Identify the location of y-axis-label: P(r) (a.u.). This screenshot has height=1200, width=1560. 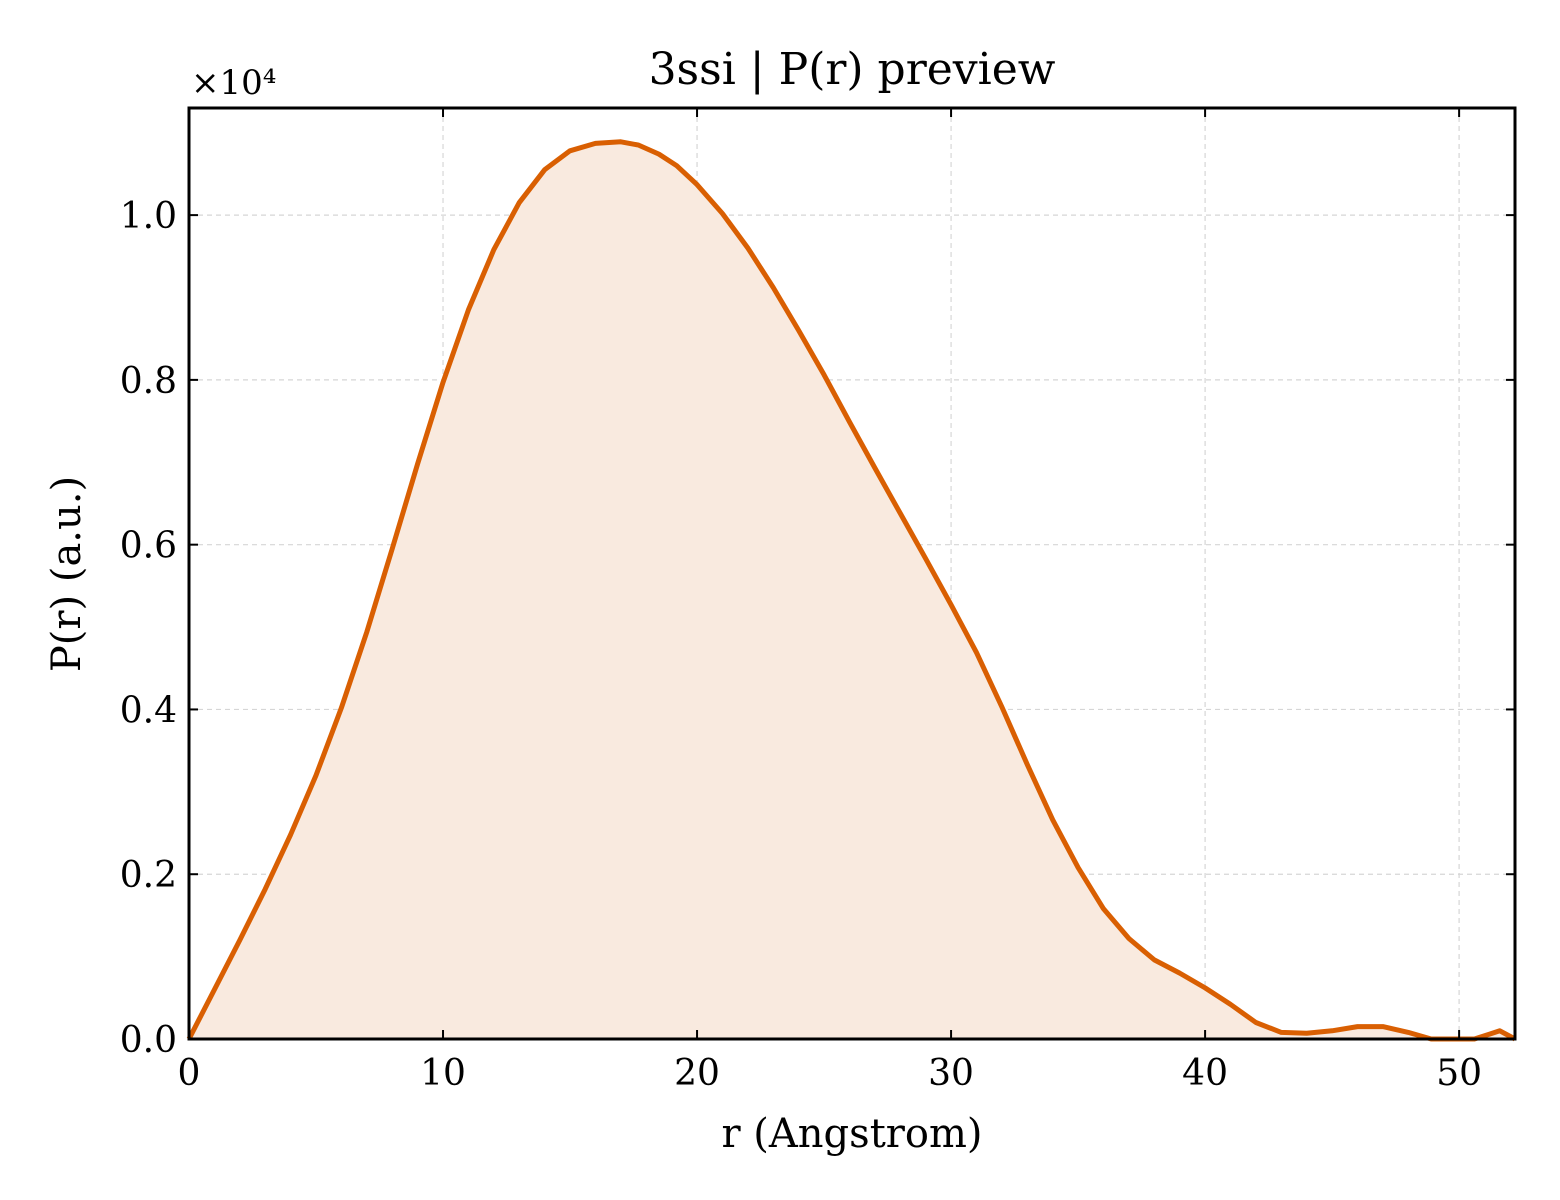
(67, 574).